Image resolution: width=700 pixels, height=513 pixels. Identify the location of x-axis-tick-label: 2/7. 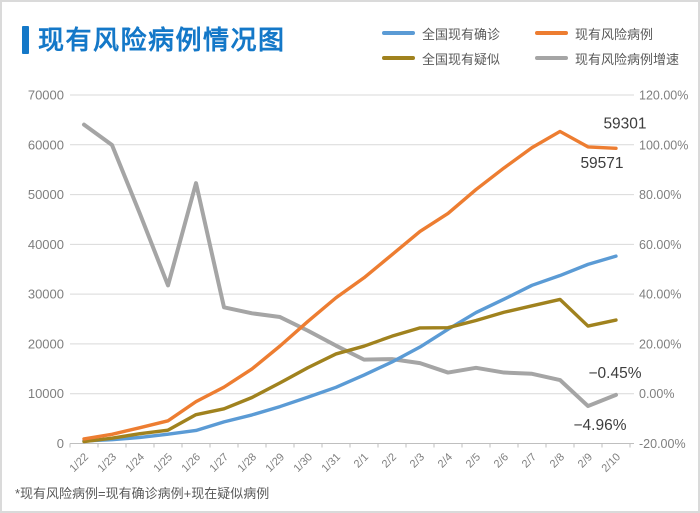
(529, 460).